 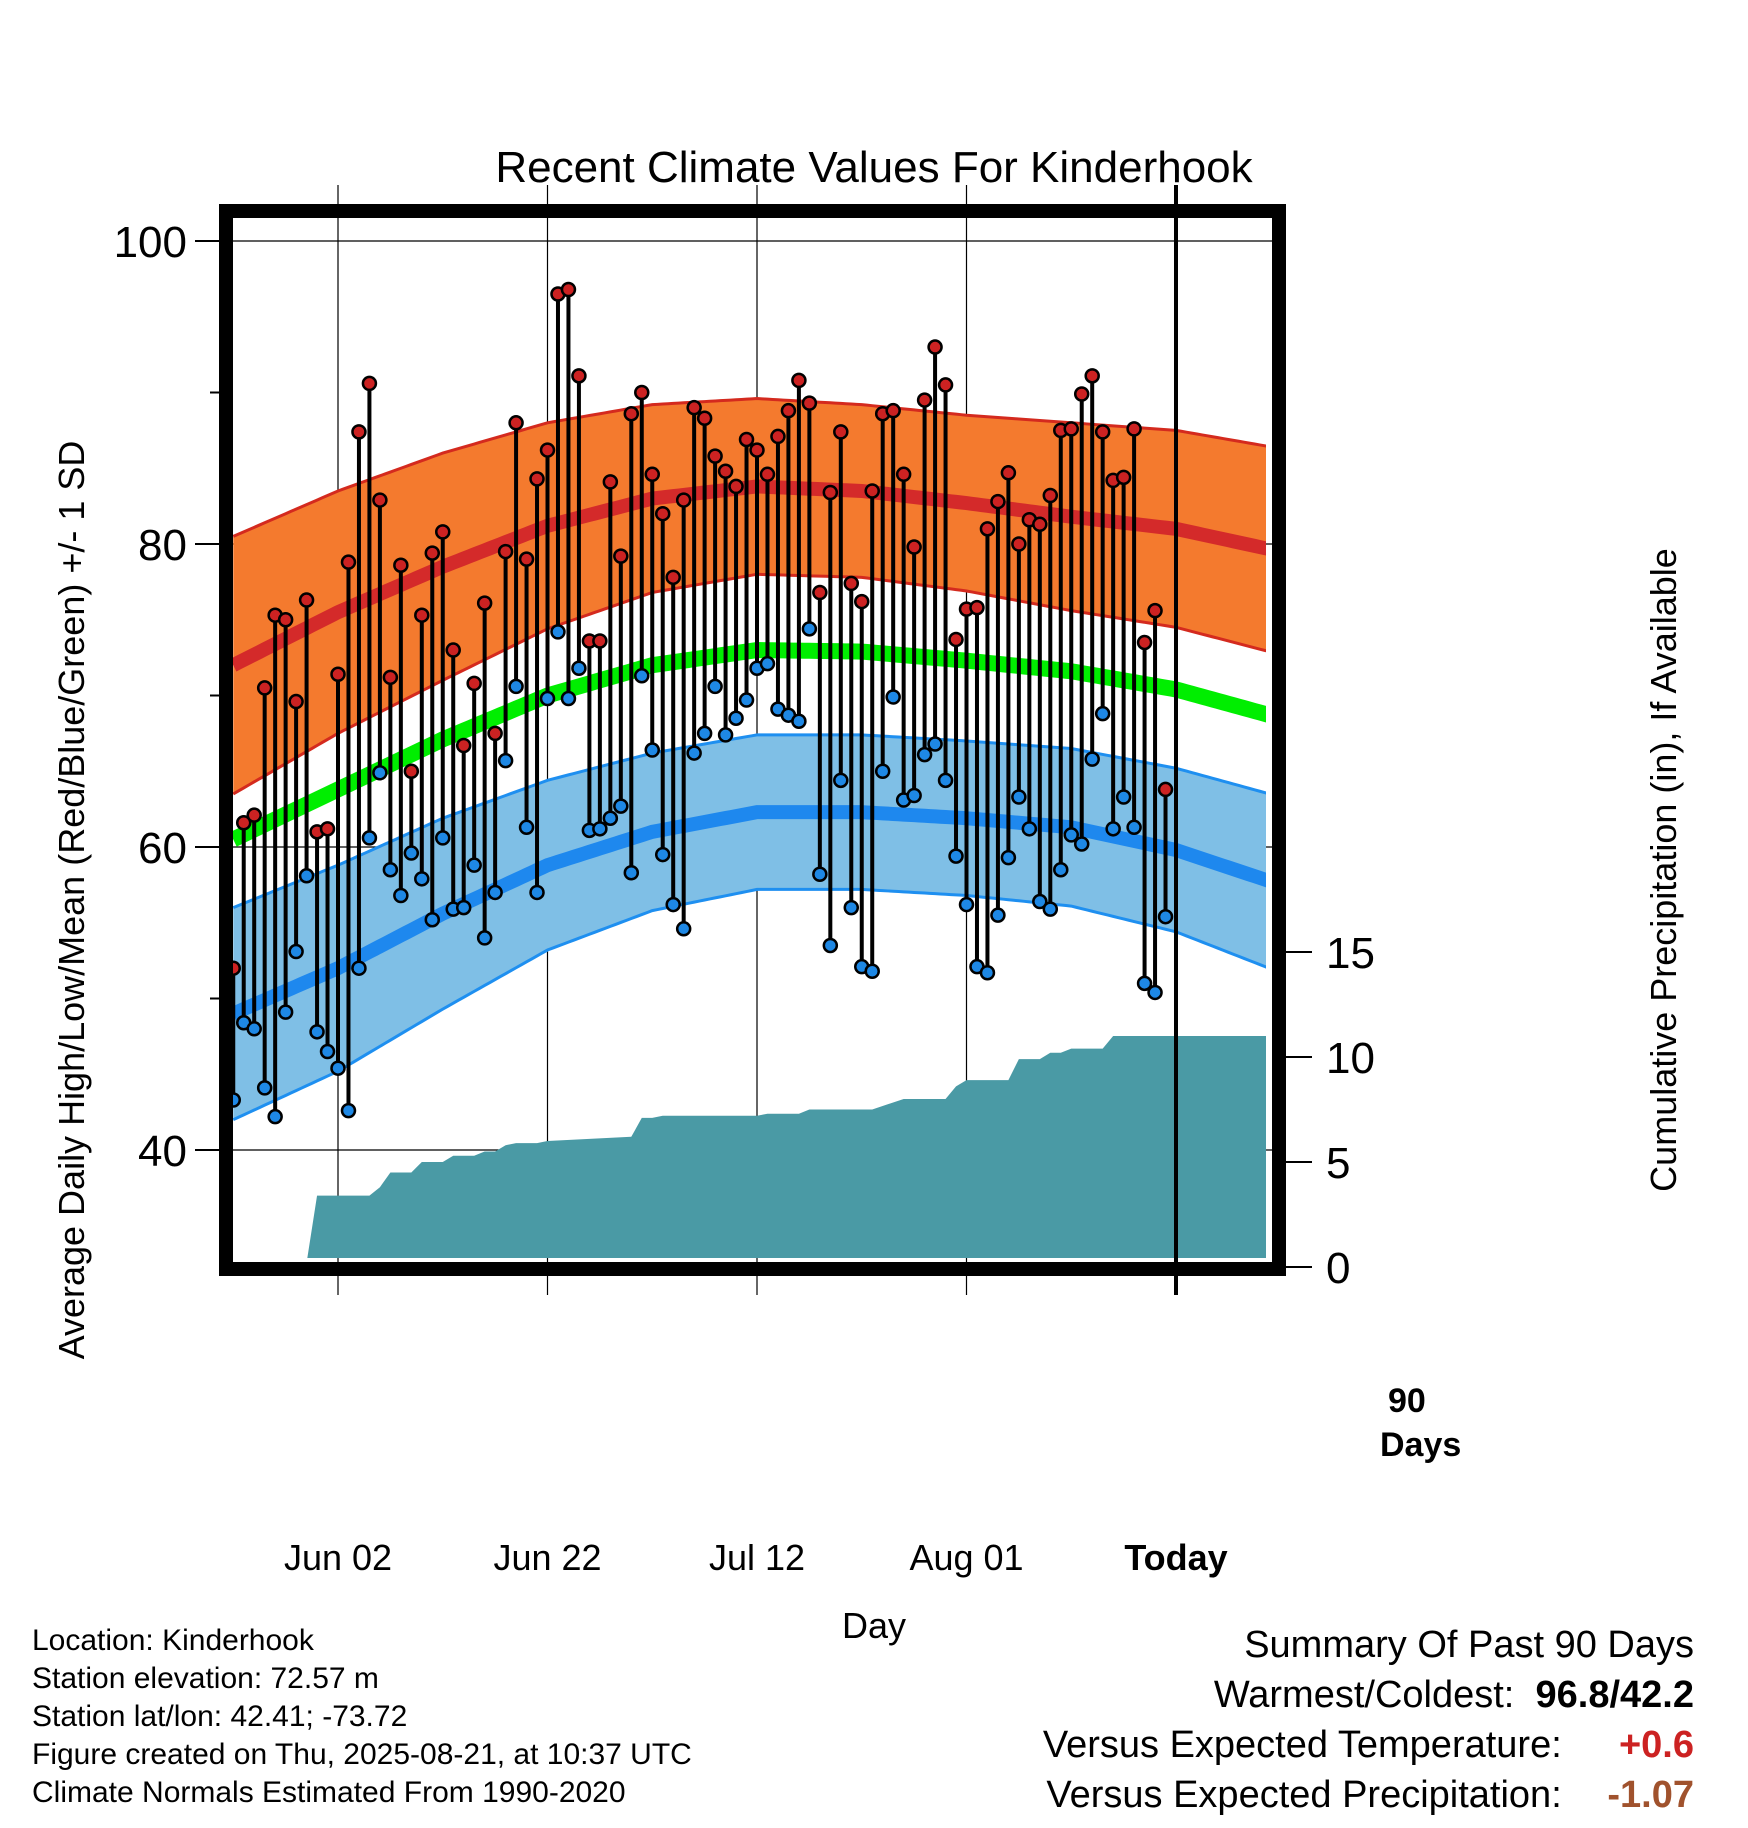 I want to click on xtick-label-1: Jun 22, so click(x=547, y=1557).